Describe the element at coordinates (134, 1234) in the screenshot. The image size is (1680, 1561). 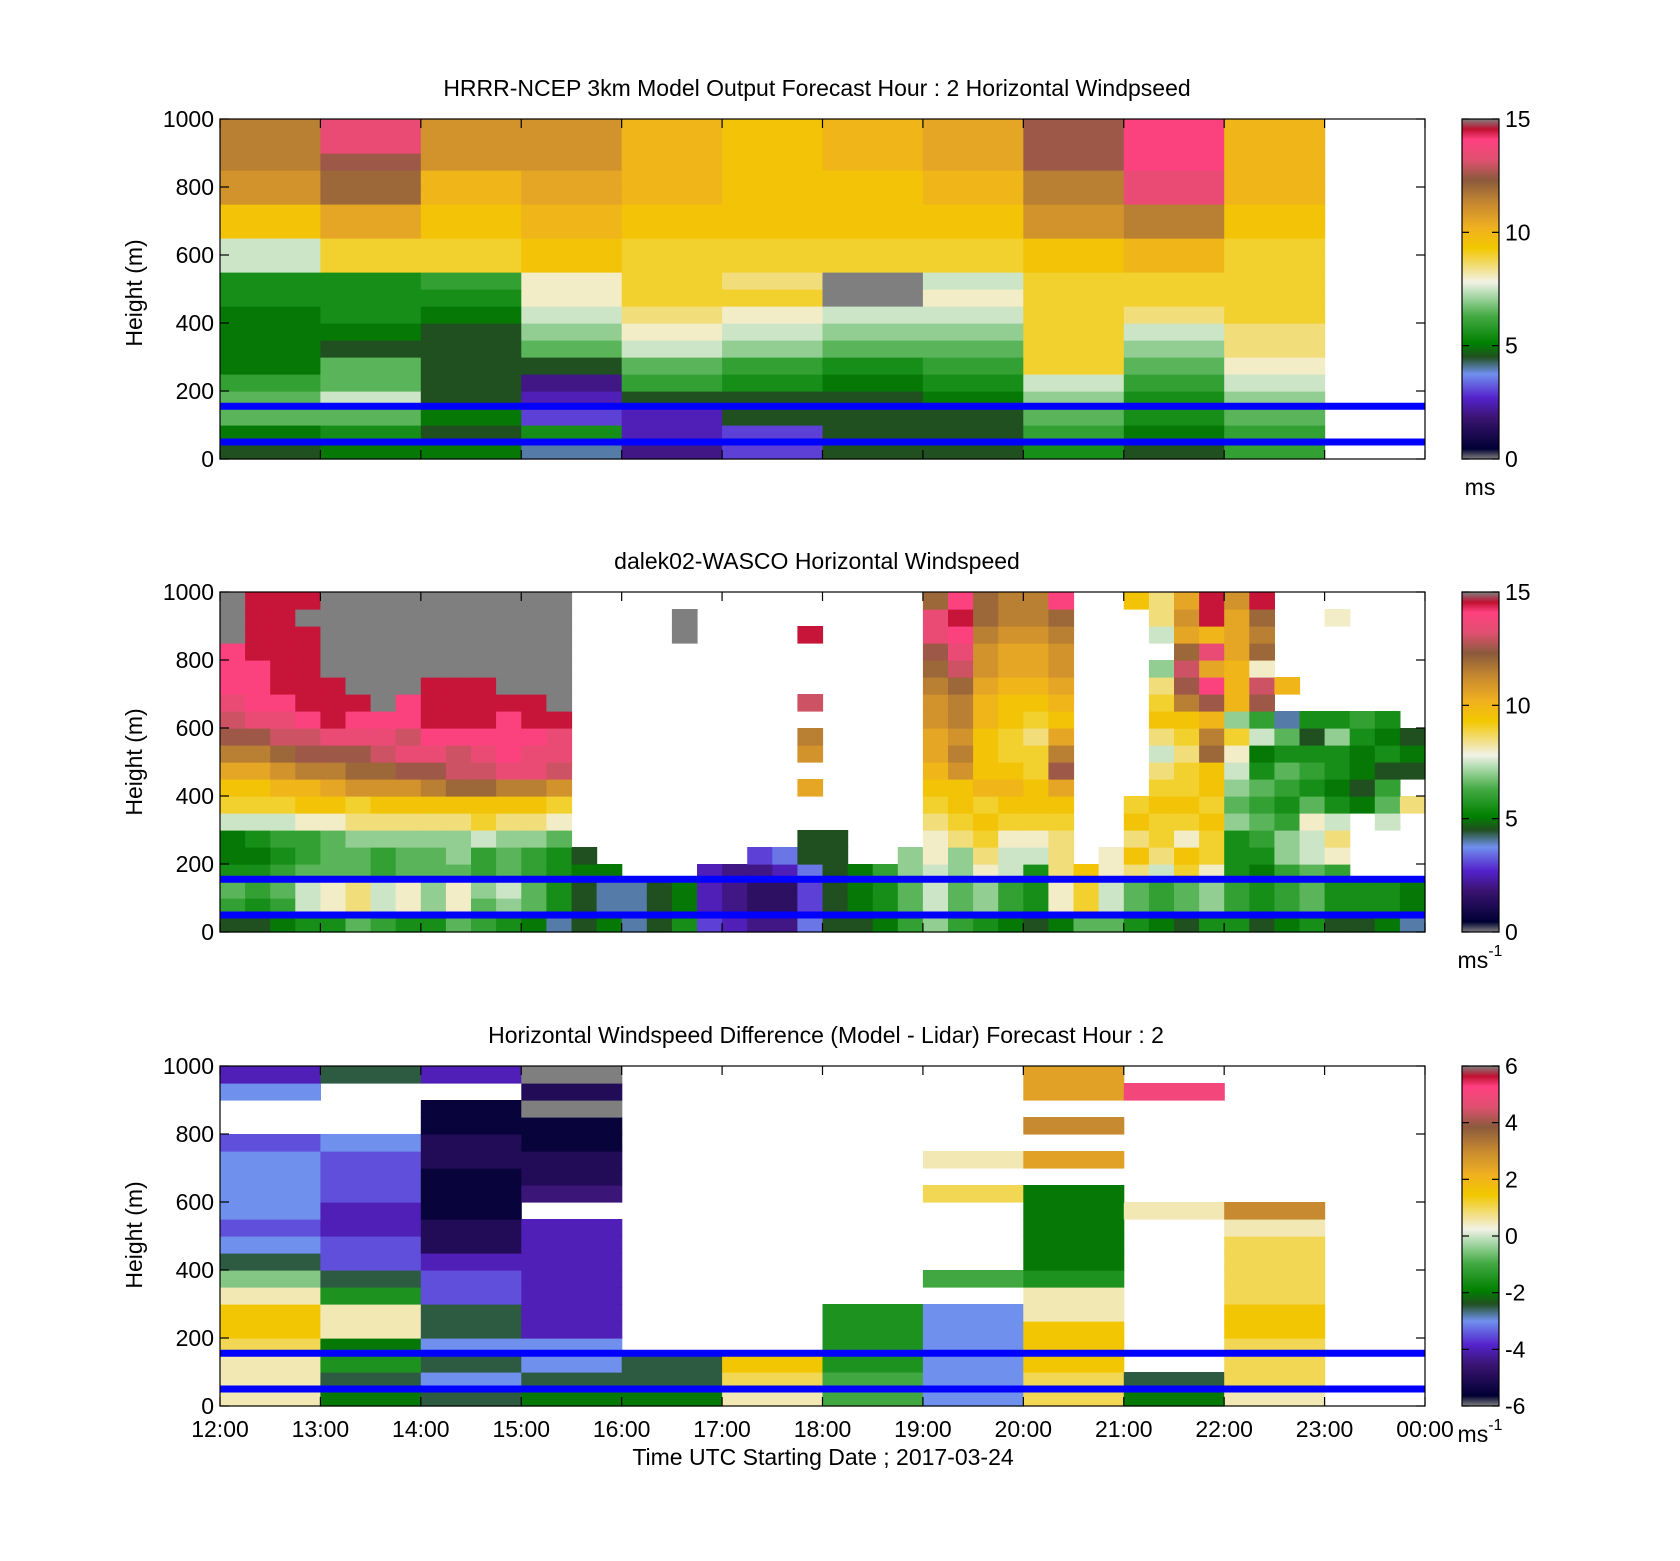
I see `panel-difference-ylabel: Height (m)` at that location.